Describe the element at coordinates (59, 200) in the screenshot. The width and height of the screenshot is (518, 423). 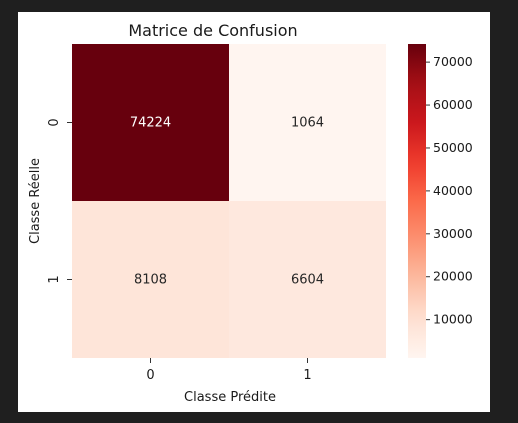
I see `y-axis: 01` at that location.